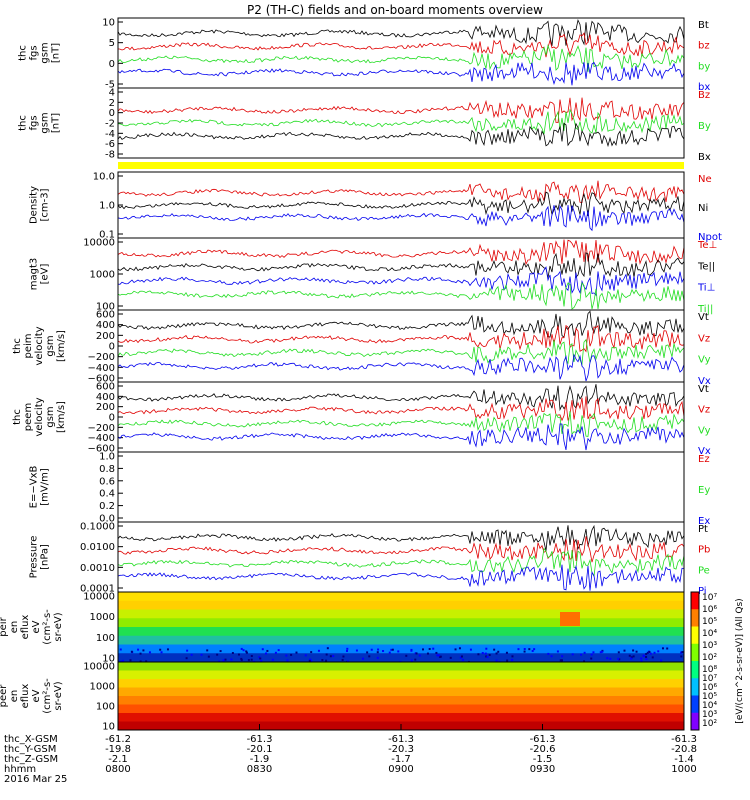  What do you see at coordinates (707, 245) in the screenshot?
I see `legend-Te⊥: Te⊥` at bounding box center [707, 245].